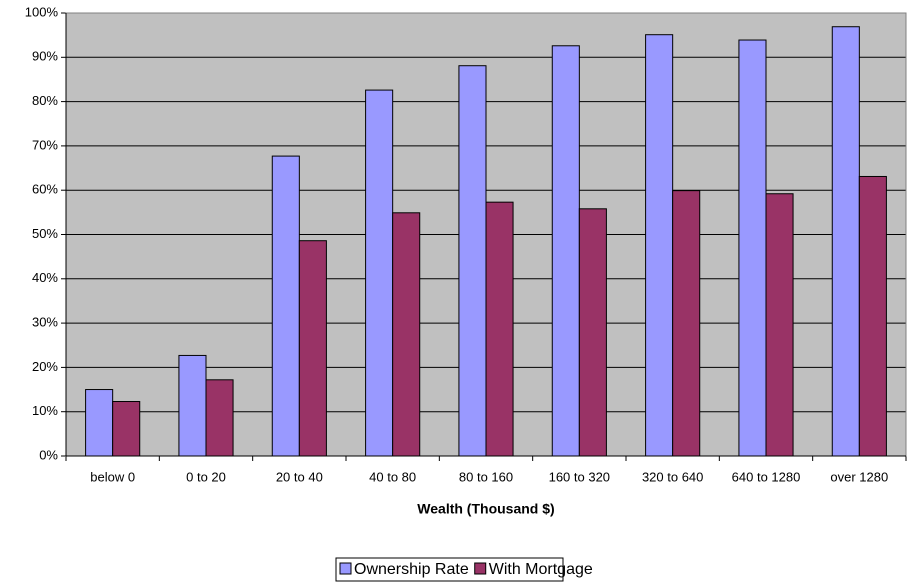  What do you see at coordinates (486, 476) in the screenshot?
I see `x-tick-label: 80 to 160` at bounding box center [486, 476].